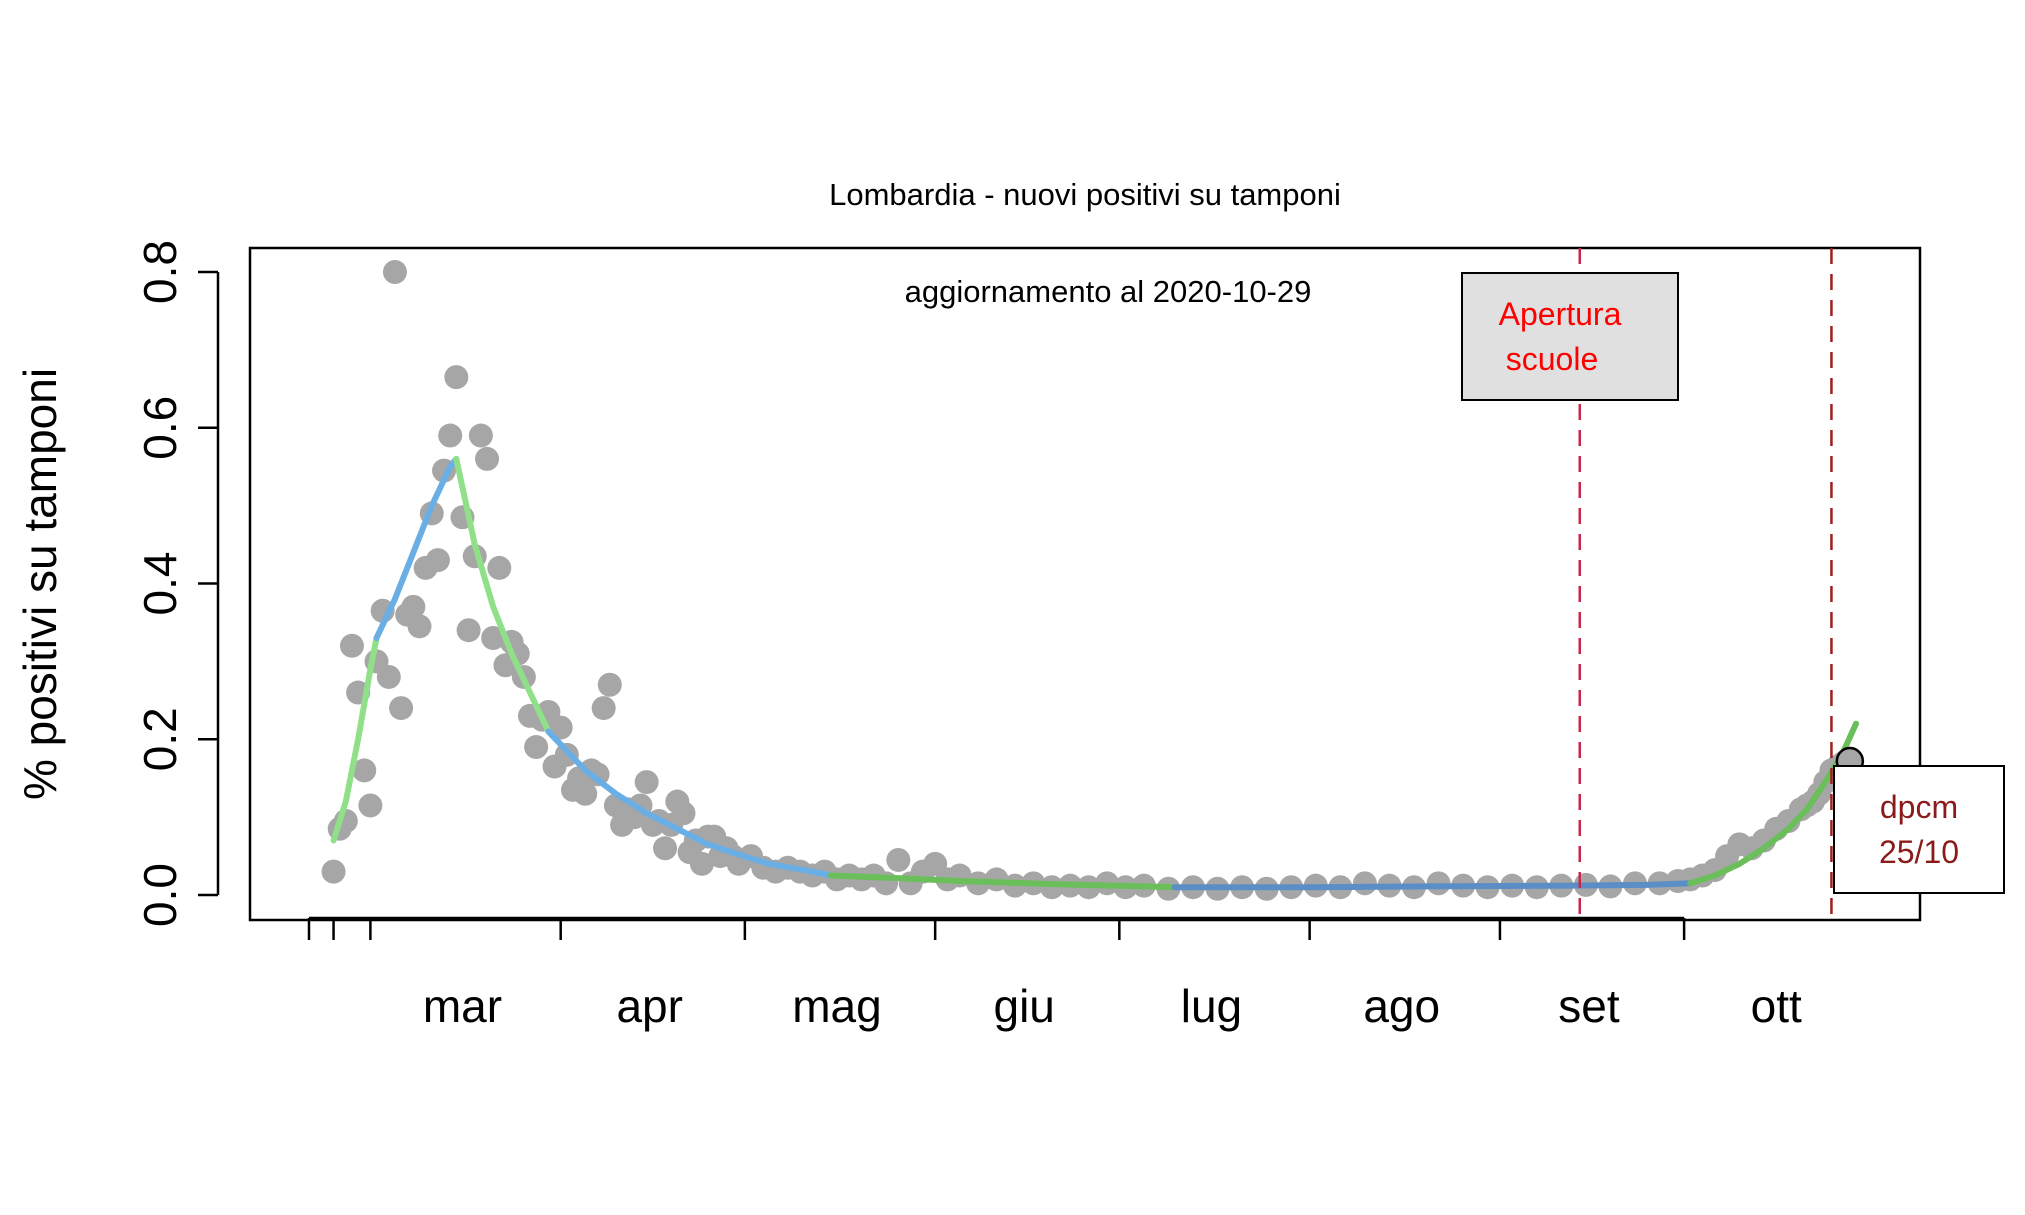 This screenshot has width=2025, height=1215. I want to click on apertura-label-line2: scuole, so click(1552, 359).